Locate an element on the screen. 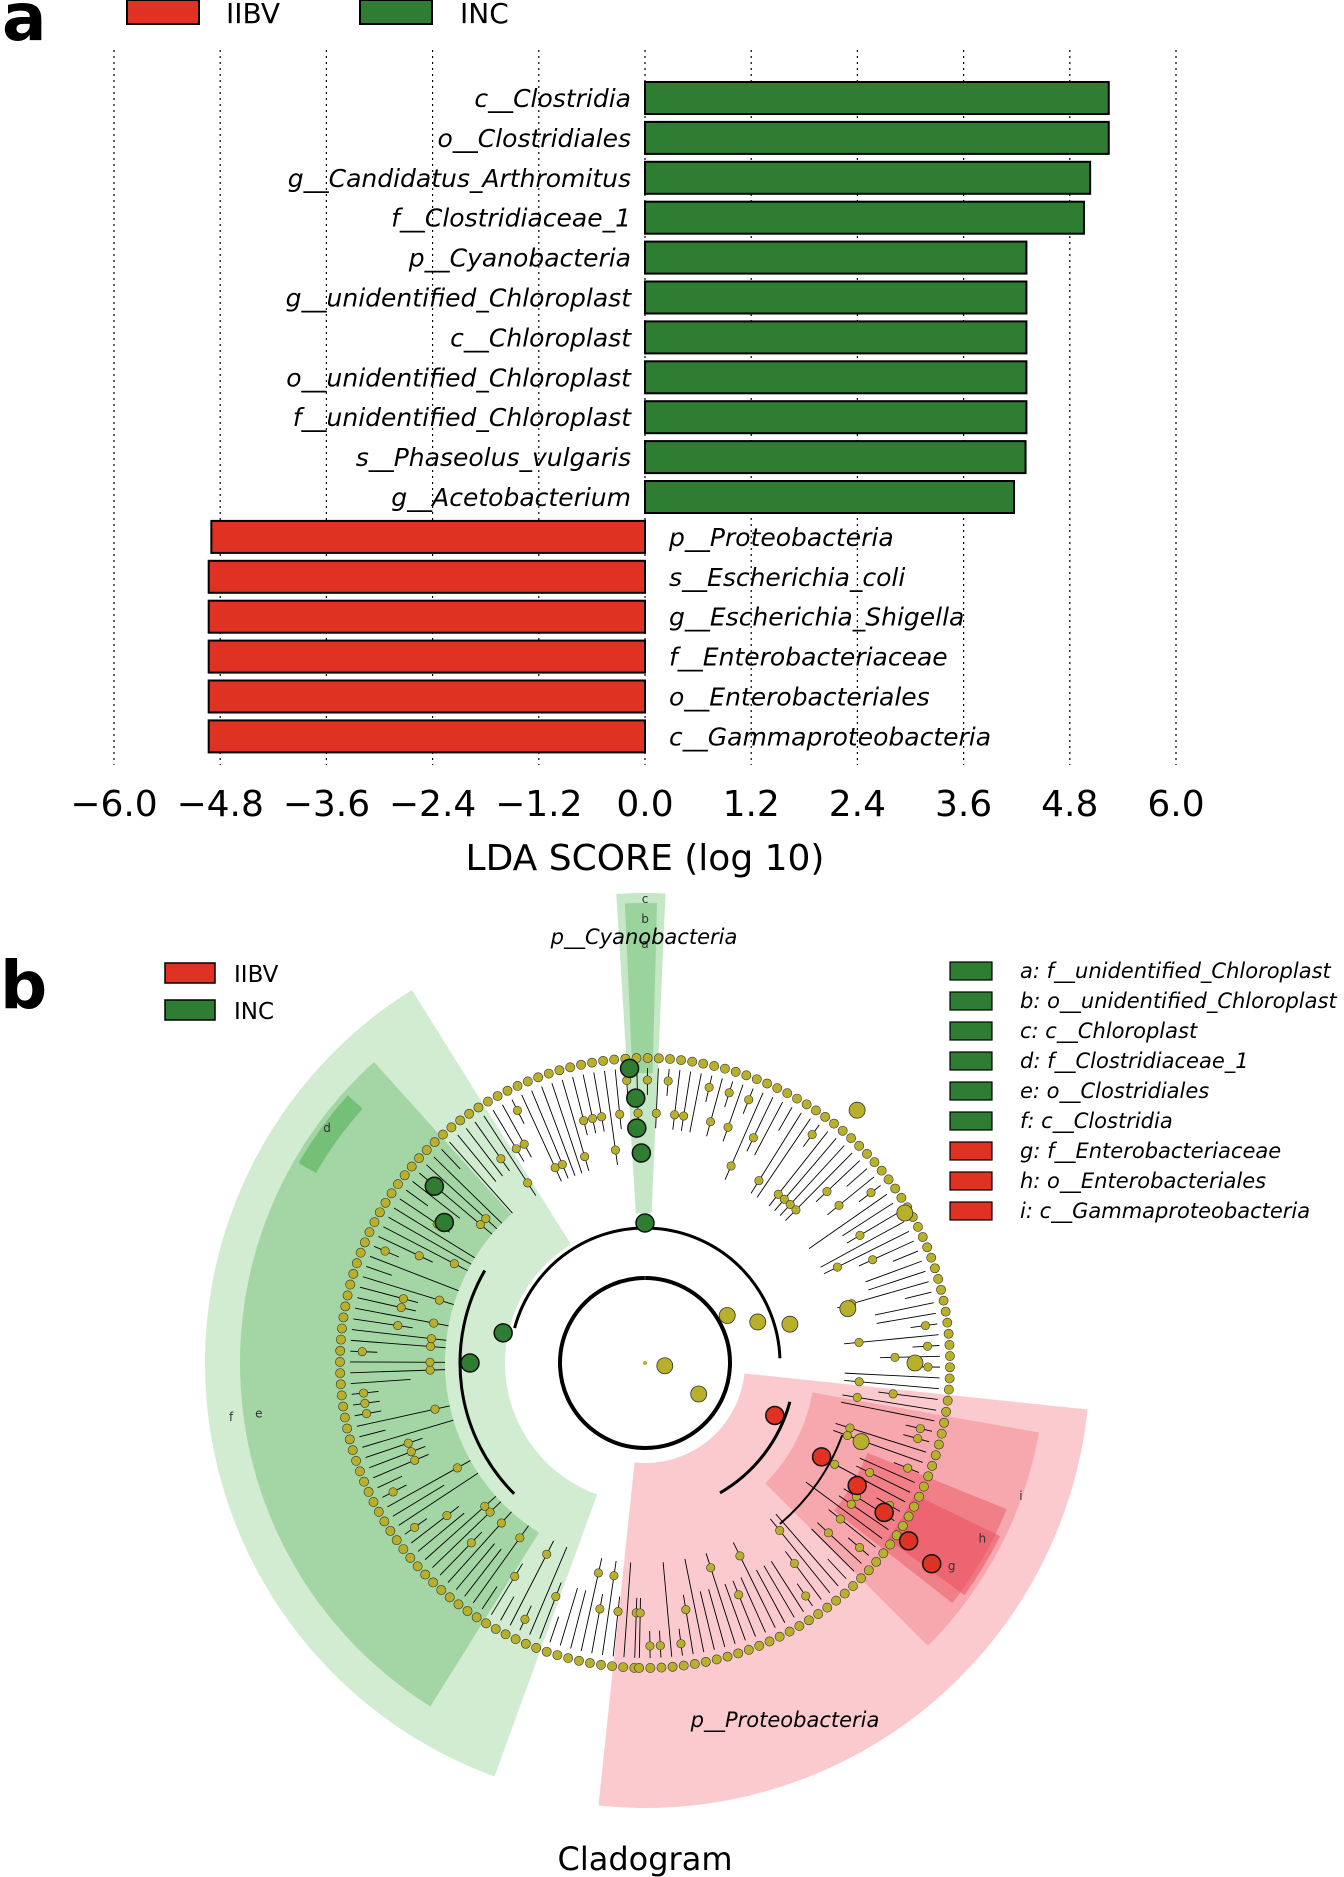 The width and height of the screenshot is (1344, 1877). x-tick-label: −4.8 is located at coordinates (219, 804).